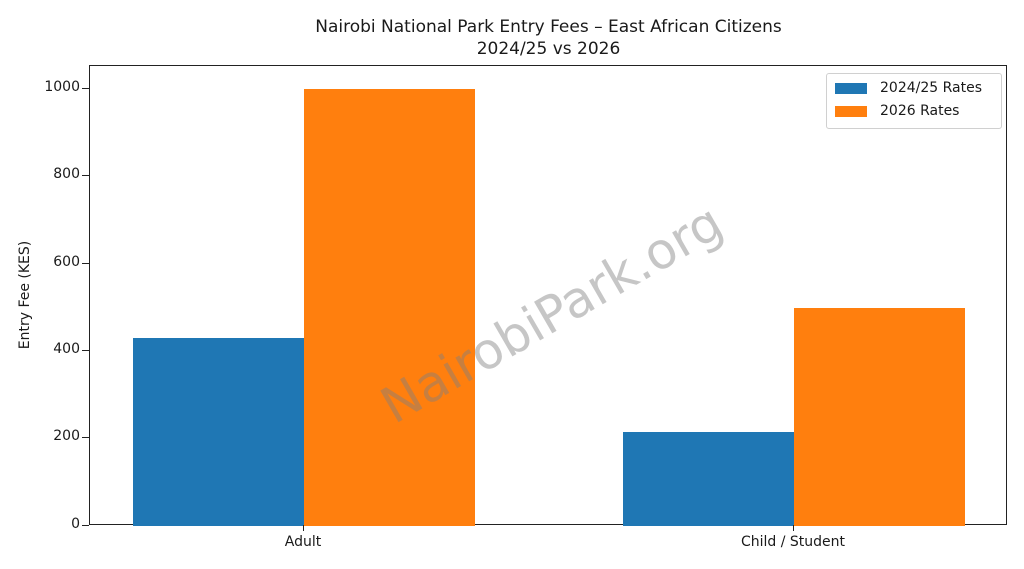 This screenshot has width=1024, height=569. Describe the element at coordinates (851, 88) in the screenshot. I see `legend-swatch-blue` at that location.